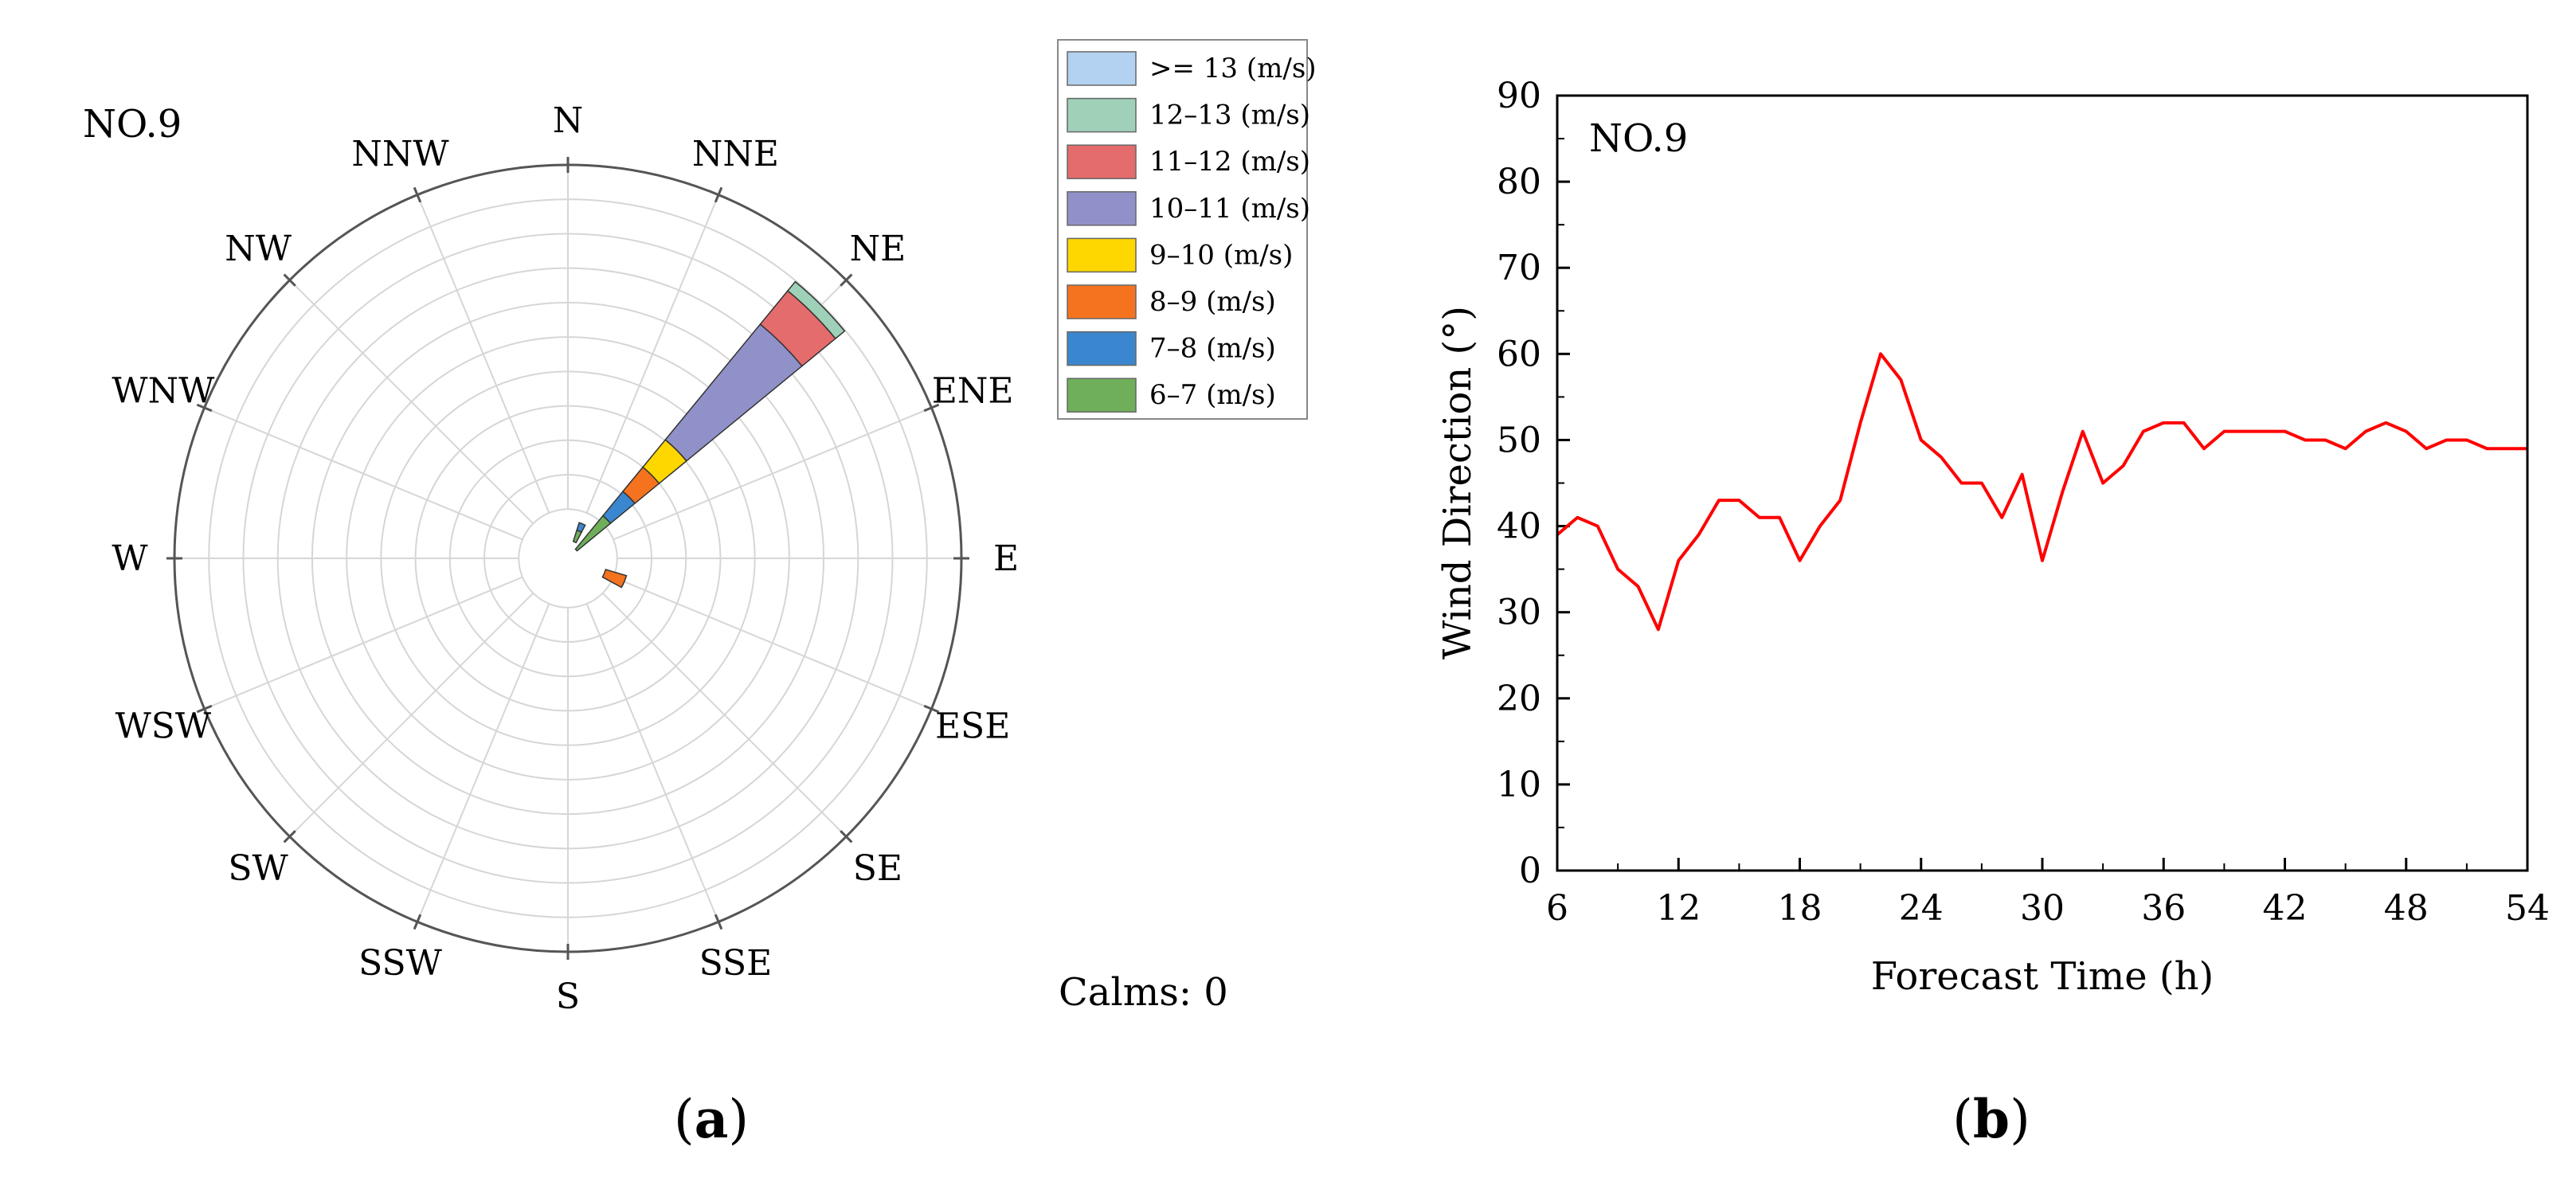  What do you see at coordinates (581, 528) in the screenshot?
I see `rose-segment-22.5-7–8` at bounding box center [581, 528].